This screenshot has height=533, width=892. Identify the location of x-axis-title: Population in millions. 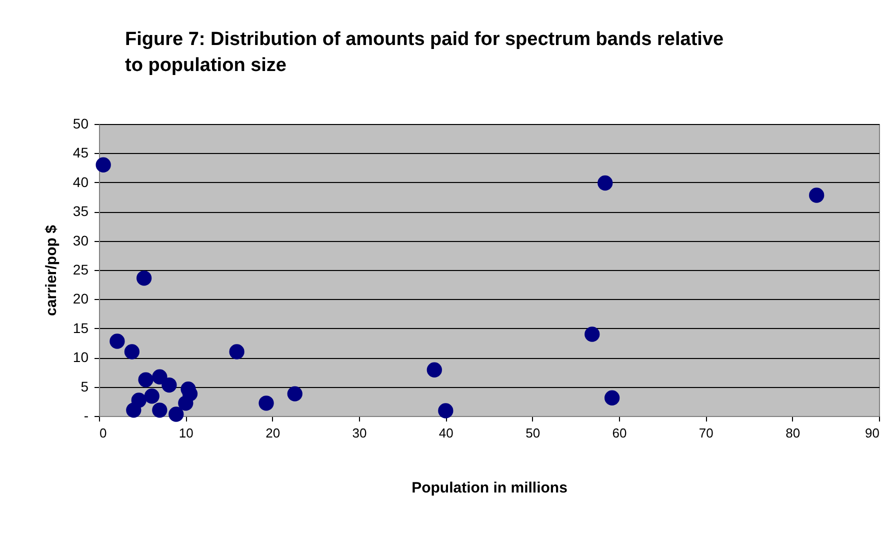
(490, 488).